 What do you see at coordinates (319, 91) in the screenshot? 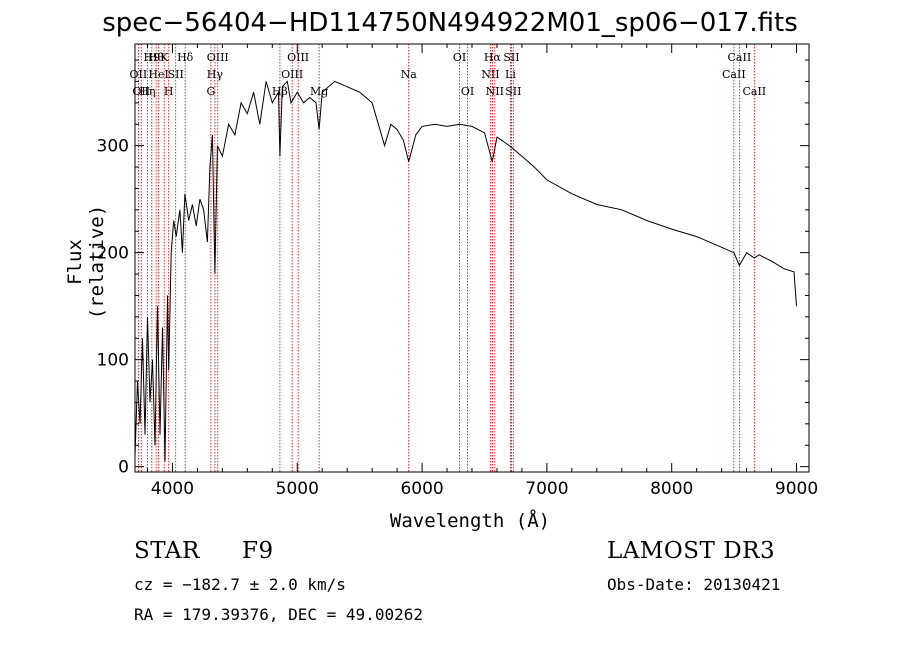
I see `spectral-line-label: Mg` at bounding box center [319, 91].